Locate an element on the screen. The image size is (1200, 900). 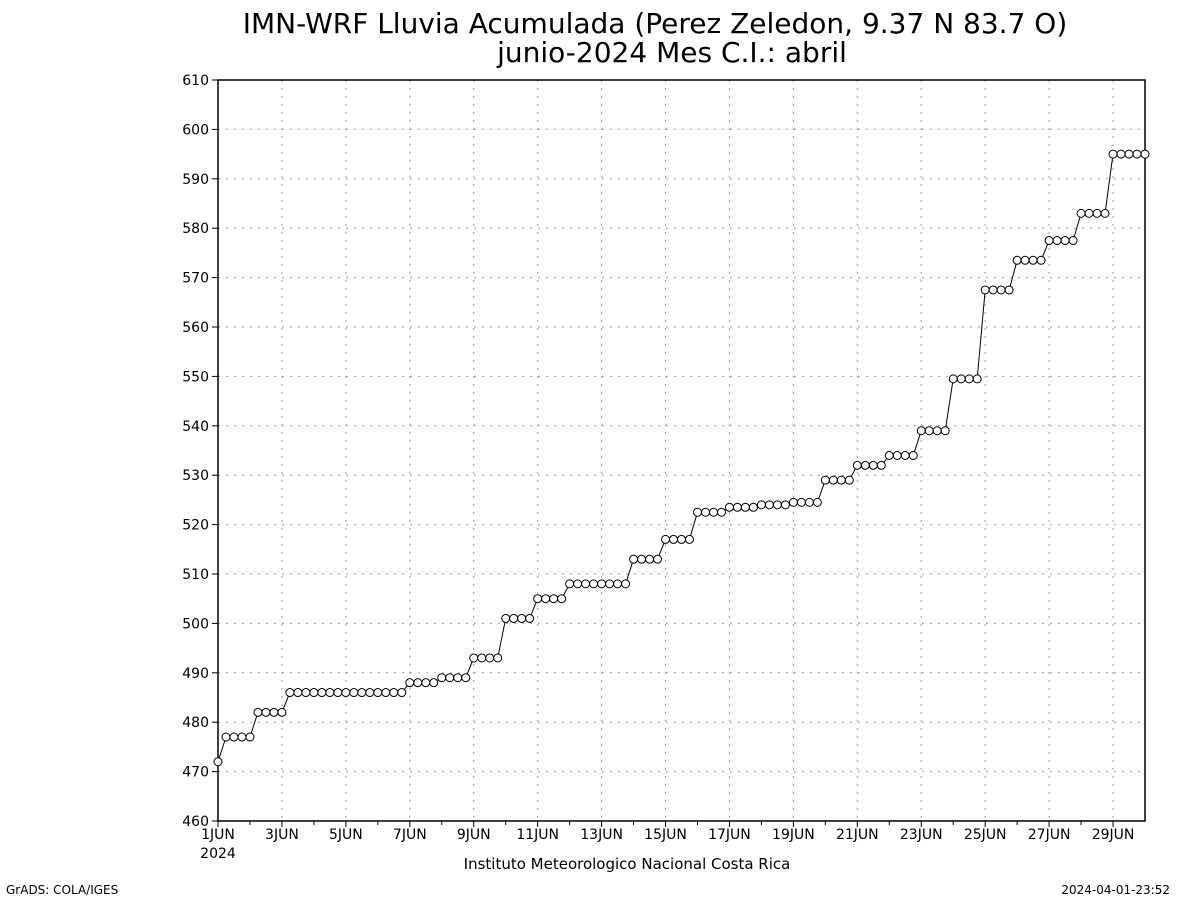
x-tick-label: 23JUN is located at coordinates (921, 835).